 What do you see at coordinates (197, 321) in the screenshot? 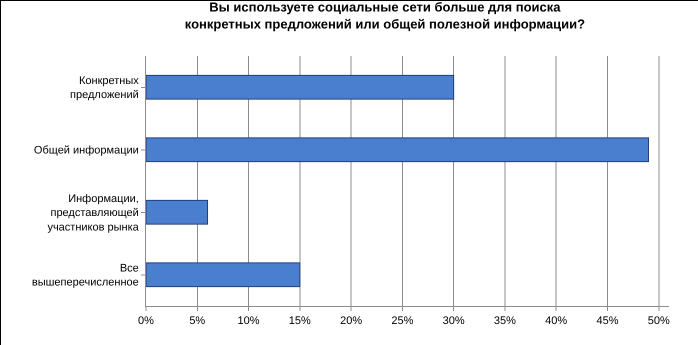
I see `x-tick-label: 5%` at bounding box center [197, 321].